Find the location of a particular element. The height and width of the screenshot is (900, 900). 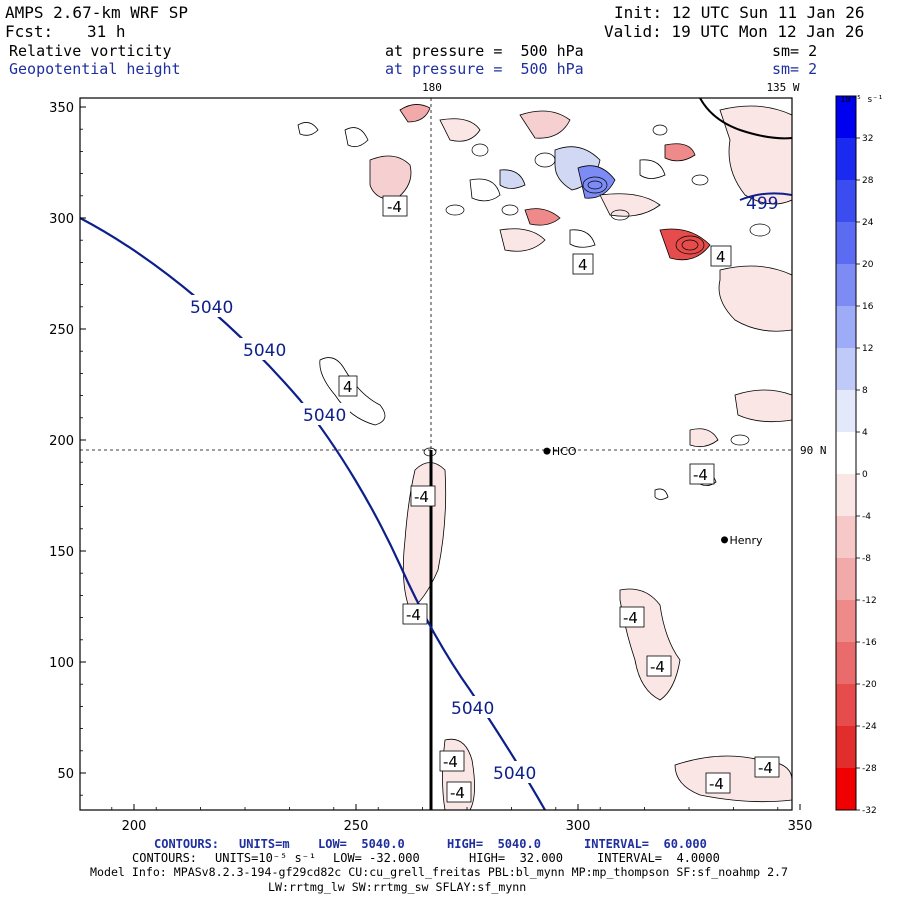

x-tick-label: 350 is located at coordinates (800, 826).